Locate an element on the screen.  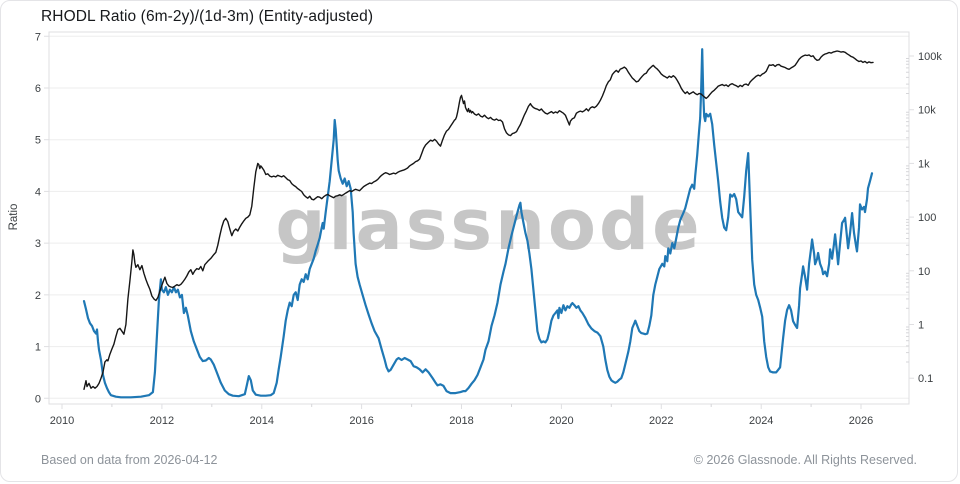
x-axis-tick-label: 2024 is located at coordinates (761, 421).